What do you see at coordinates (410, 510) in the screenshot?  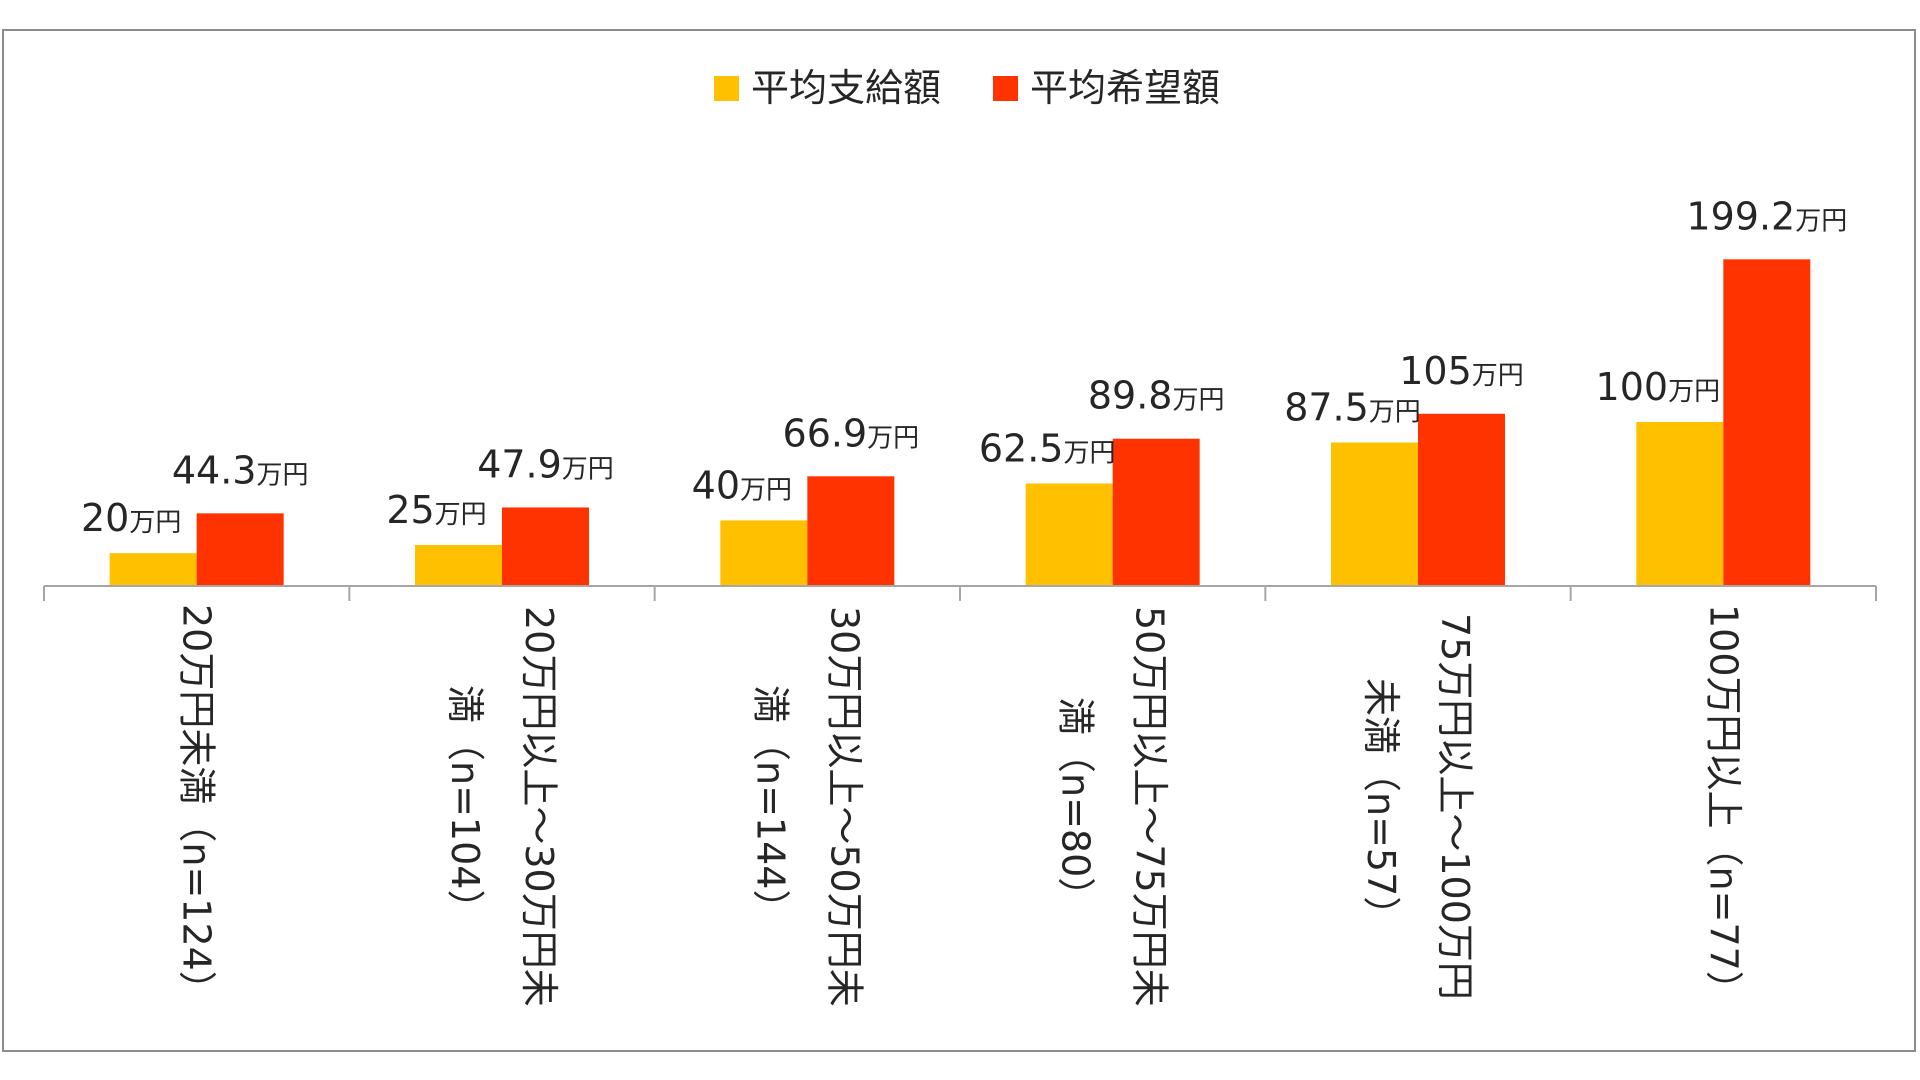 I see `data-label-value: 25` at bounding box center [410, 510].